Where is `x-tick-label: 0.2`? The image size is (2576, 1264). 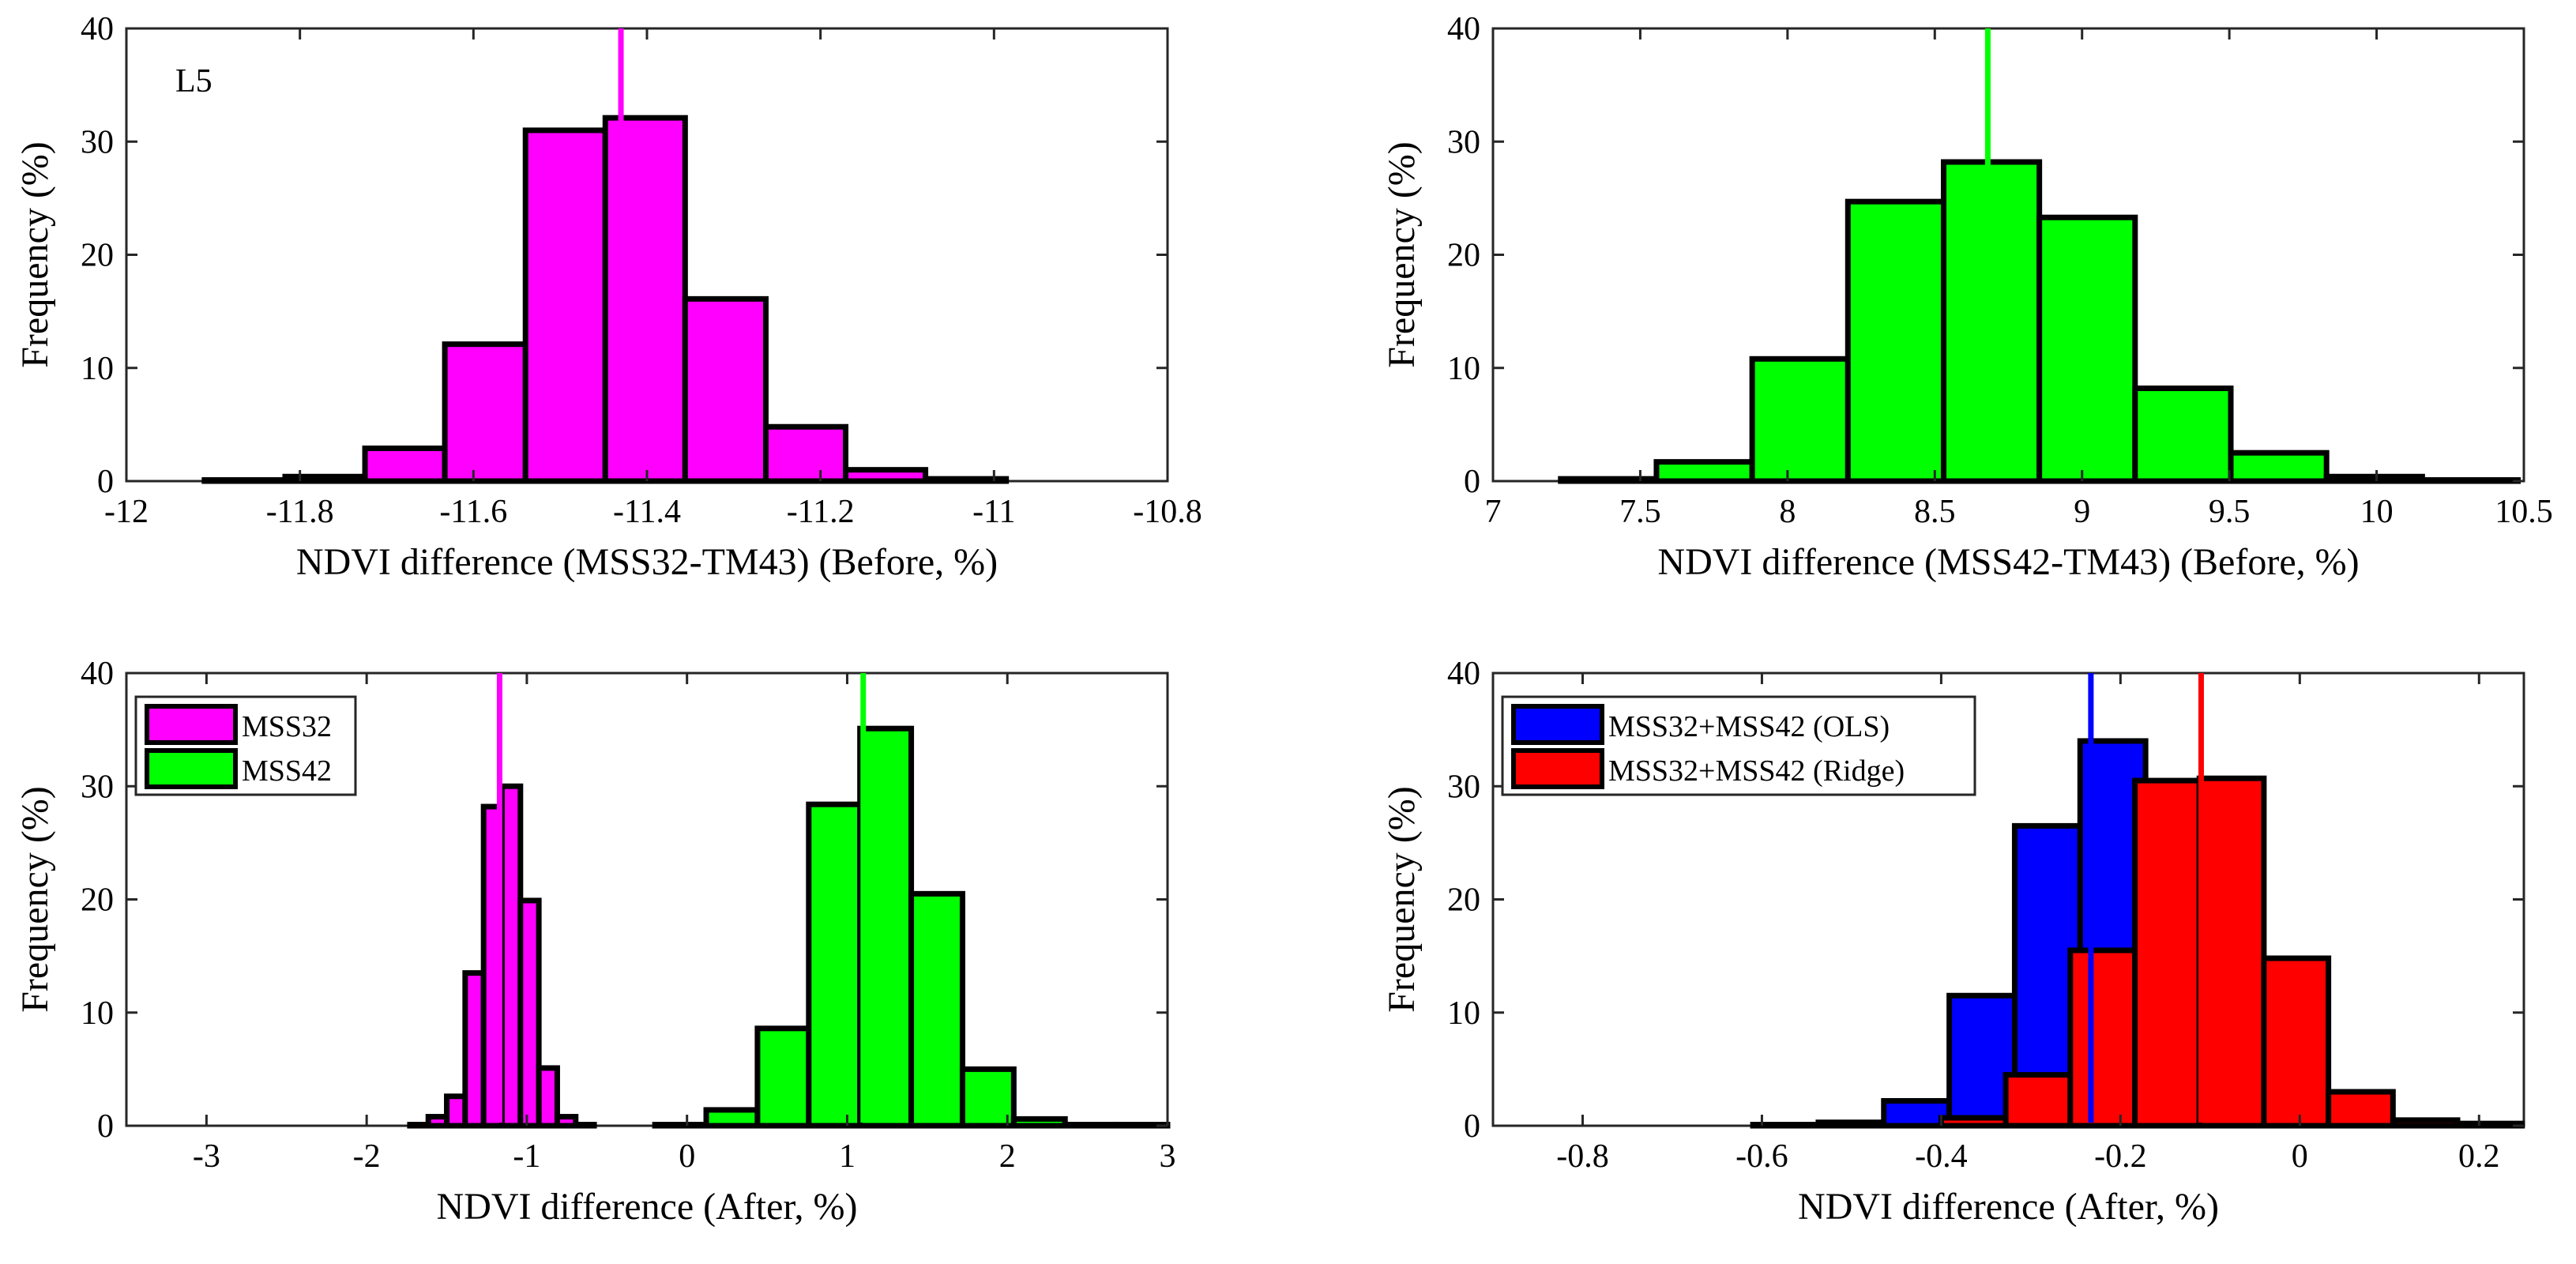 x-tick-label: 0.2 is located at coordinates (2479, 1157).